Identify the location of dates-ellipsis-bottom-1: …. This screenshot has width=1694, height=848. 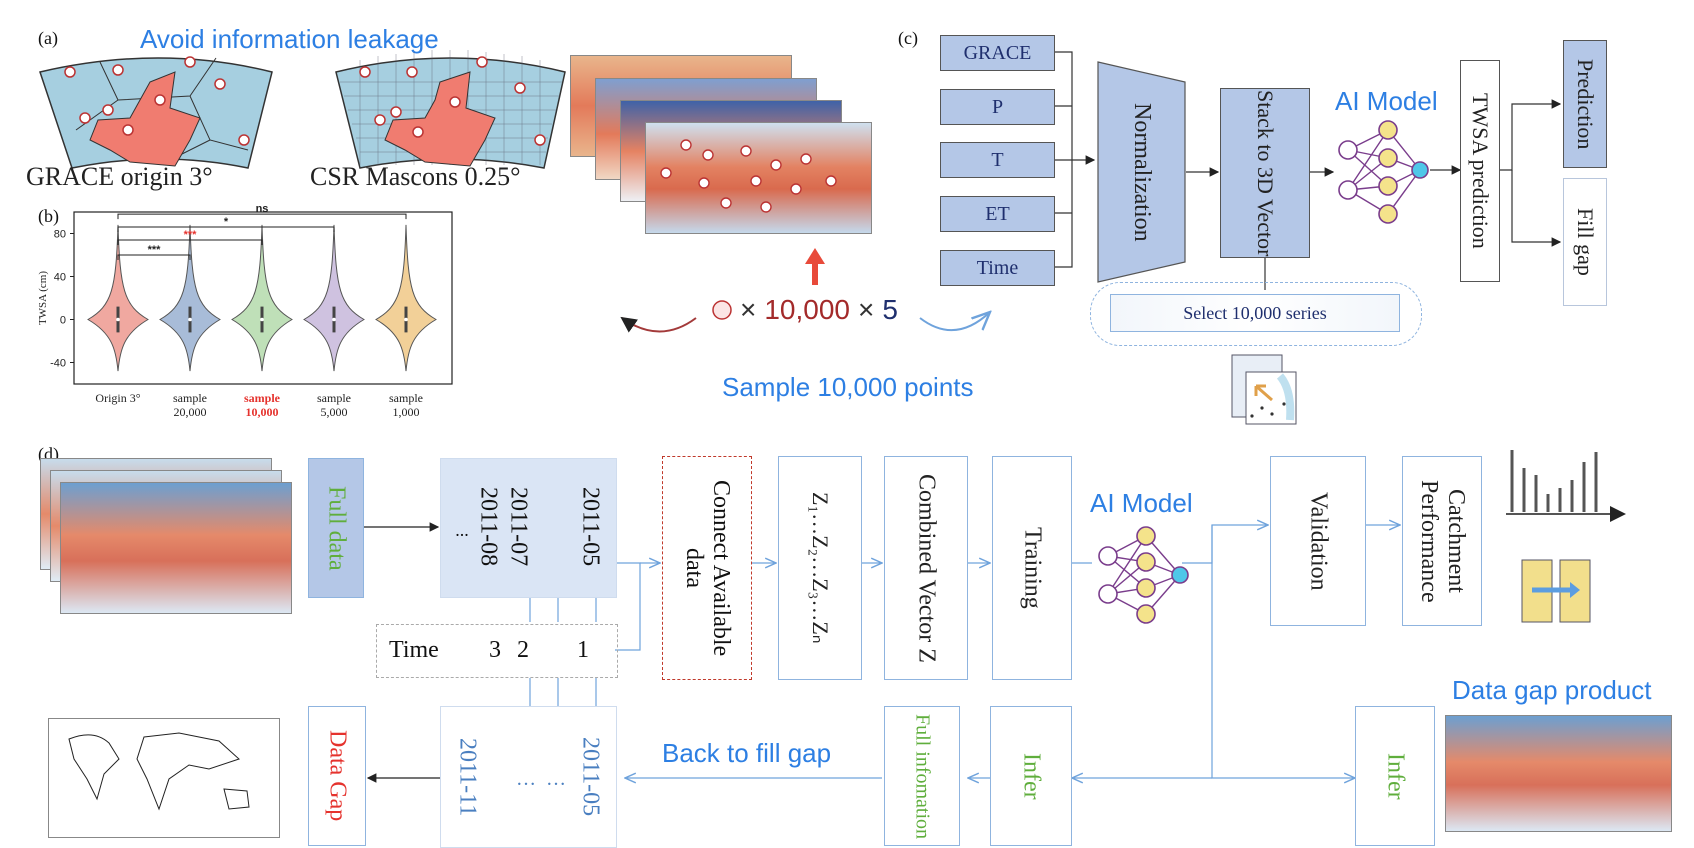
(556, 778).